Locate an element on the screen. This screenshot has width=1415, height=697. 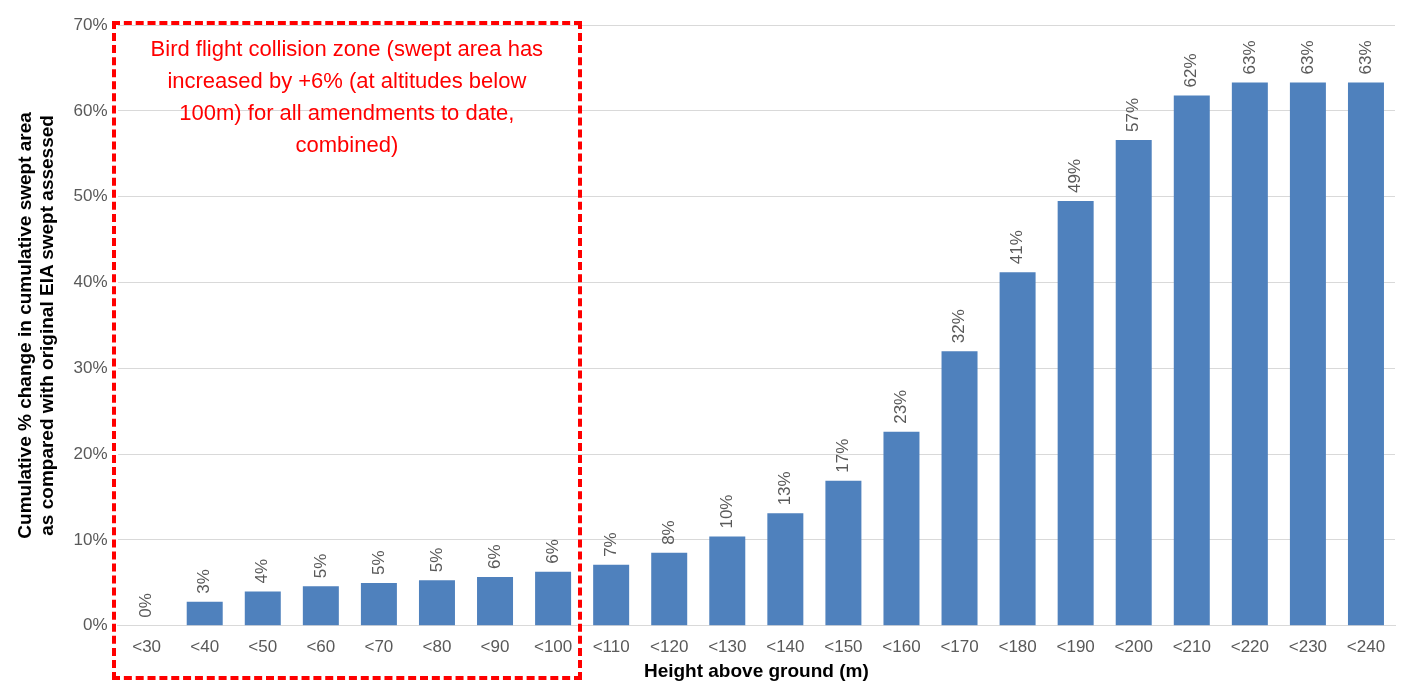
data-label: 23% is located at coordinates (901, 406).